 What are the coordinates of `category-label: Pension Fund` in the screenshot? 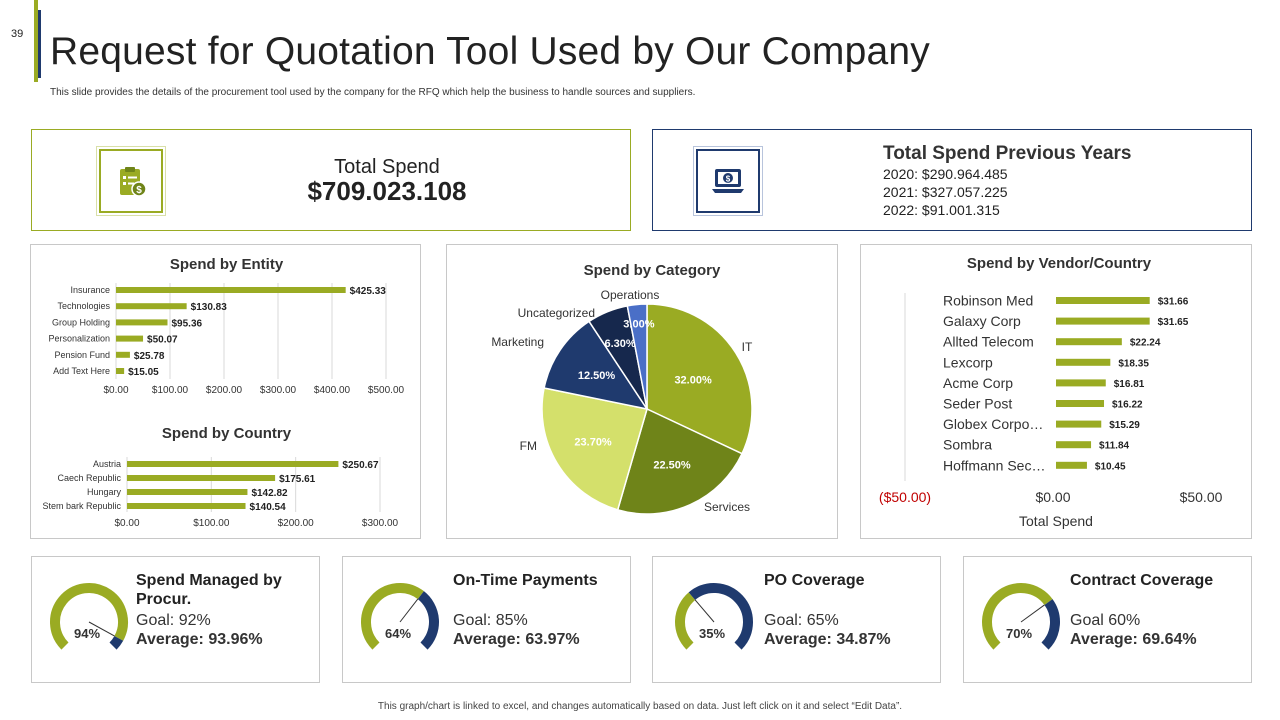 It's located at (82, 355).